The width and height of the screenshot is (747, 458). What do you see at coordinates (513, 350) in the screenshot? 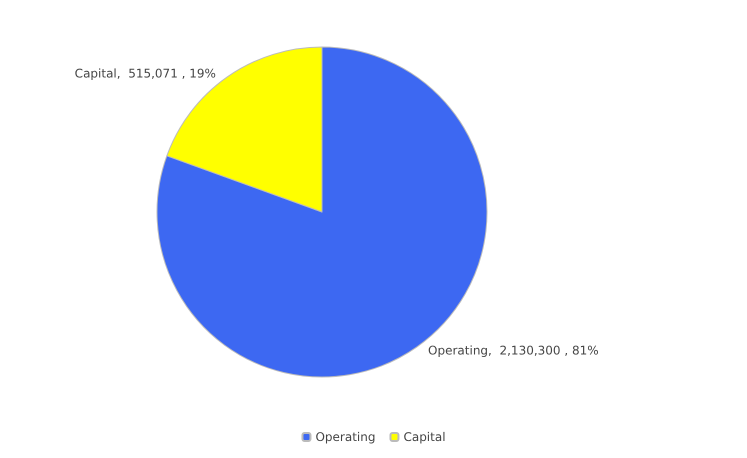
I see `data-label: Operating, 2,130,300 , 81%` at bounding box center [513, 350].